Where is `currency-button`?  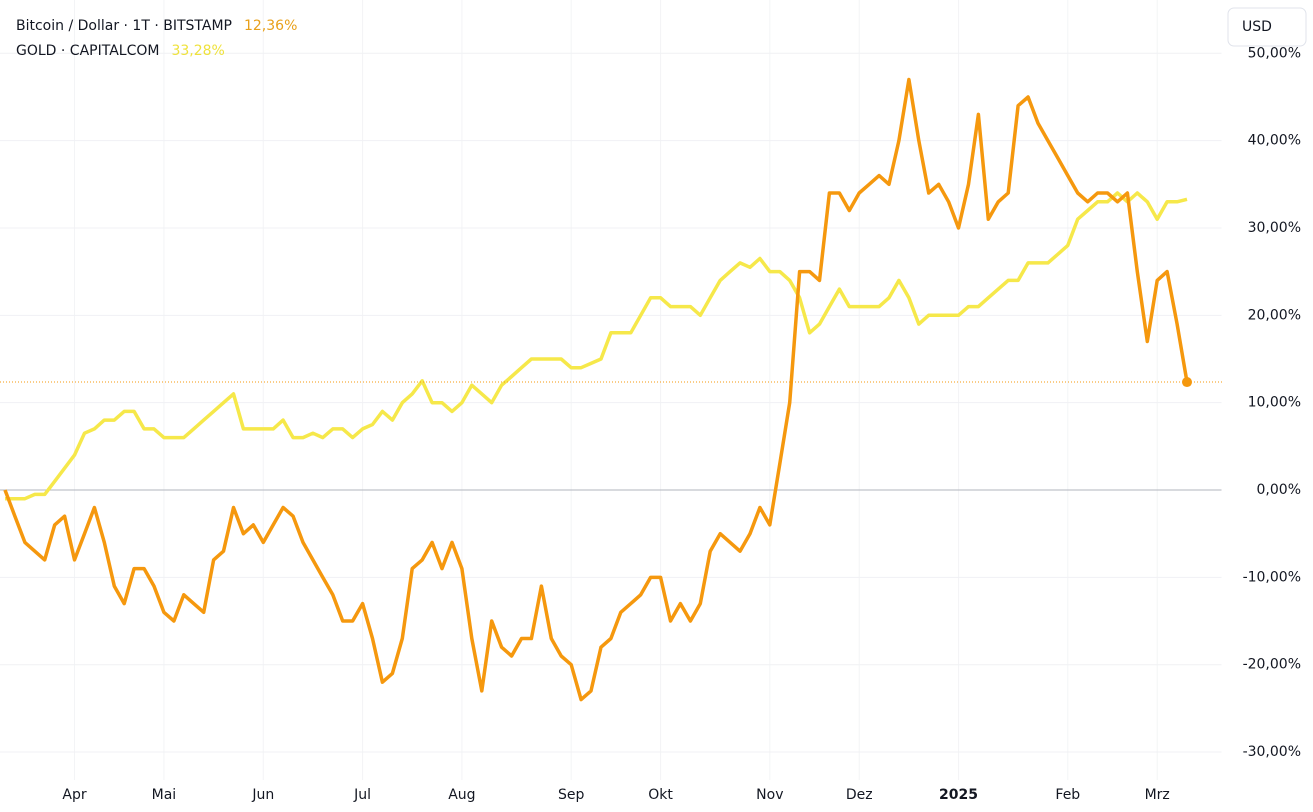 currency-button is located at coordinates (1267, 27).